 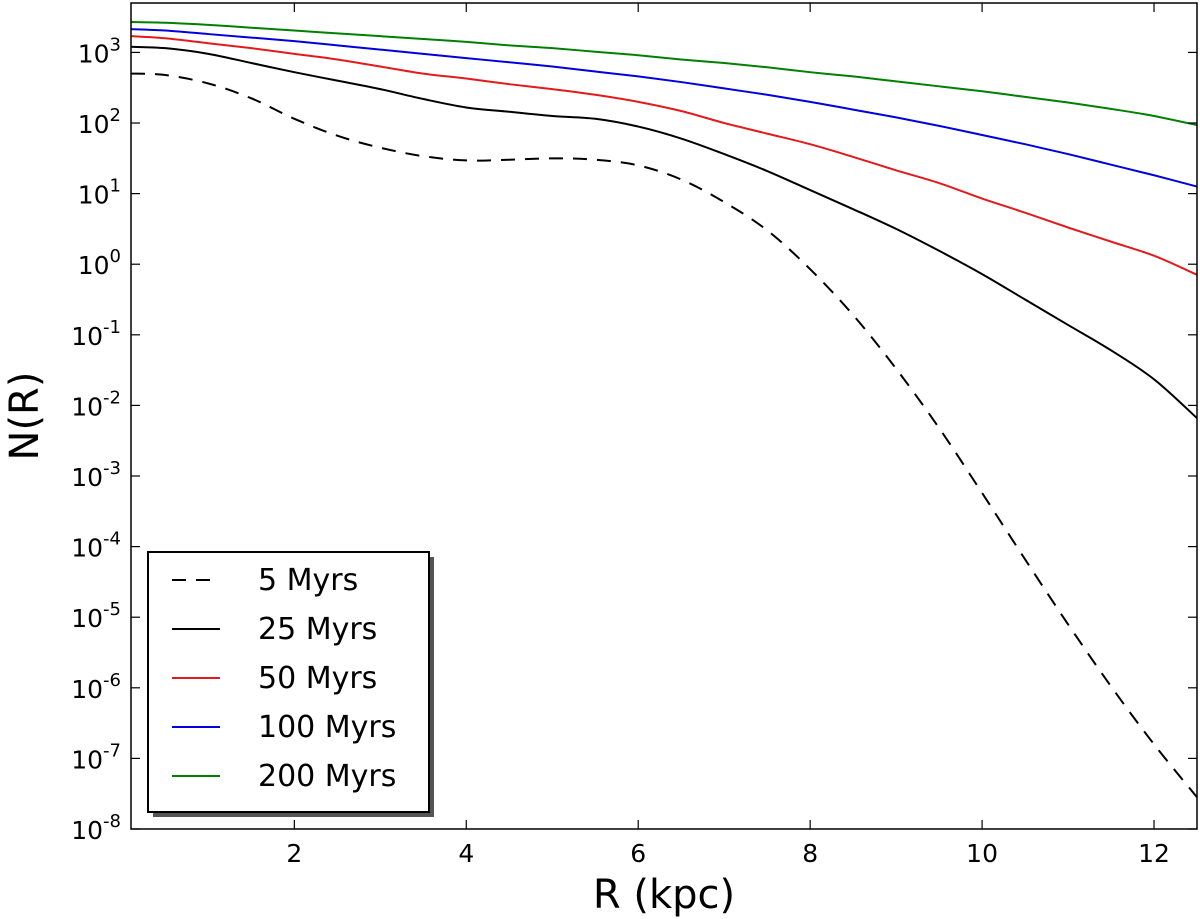 What do you see at coordinates (112, 539) in the screenshot?
I see `y-tick-label-exponent: -4` at bounding box center [112, 539].